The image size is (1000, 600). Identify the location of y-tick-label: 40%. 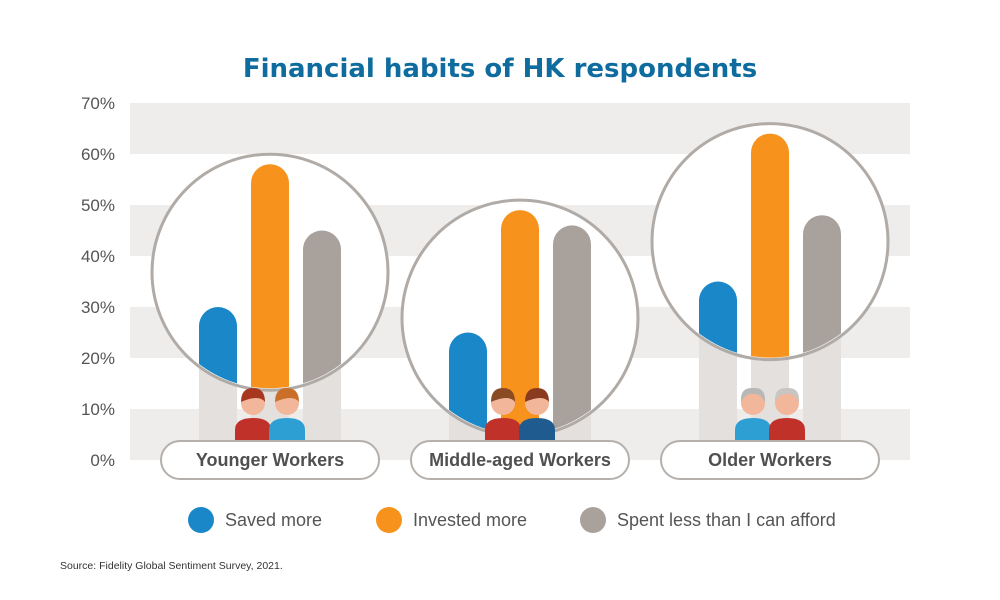
(98, 256).